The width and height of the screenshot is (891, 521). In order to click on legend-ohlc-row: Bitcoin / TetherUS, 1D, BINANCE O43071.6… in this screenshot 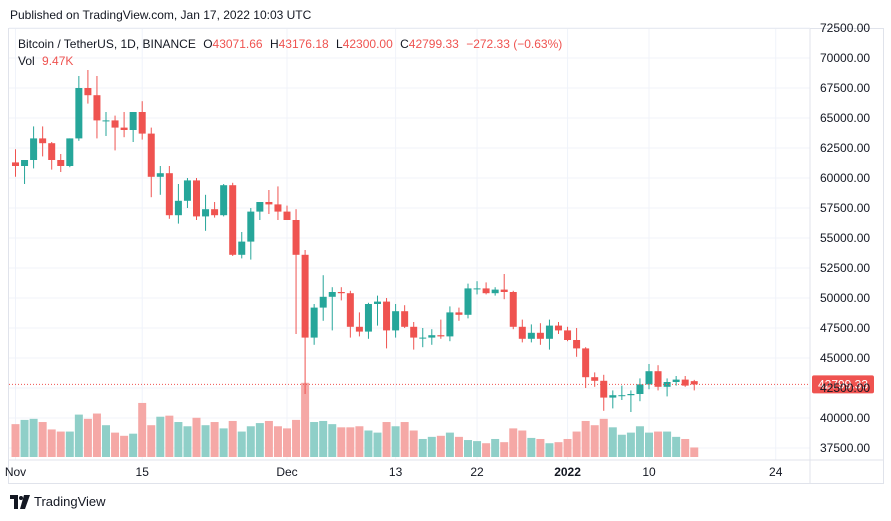, I will do `click(290, 44)`.